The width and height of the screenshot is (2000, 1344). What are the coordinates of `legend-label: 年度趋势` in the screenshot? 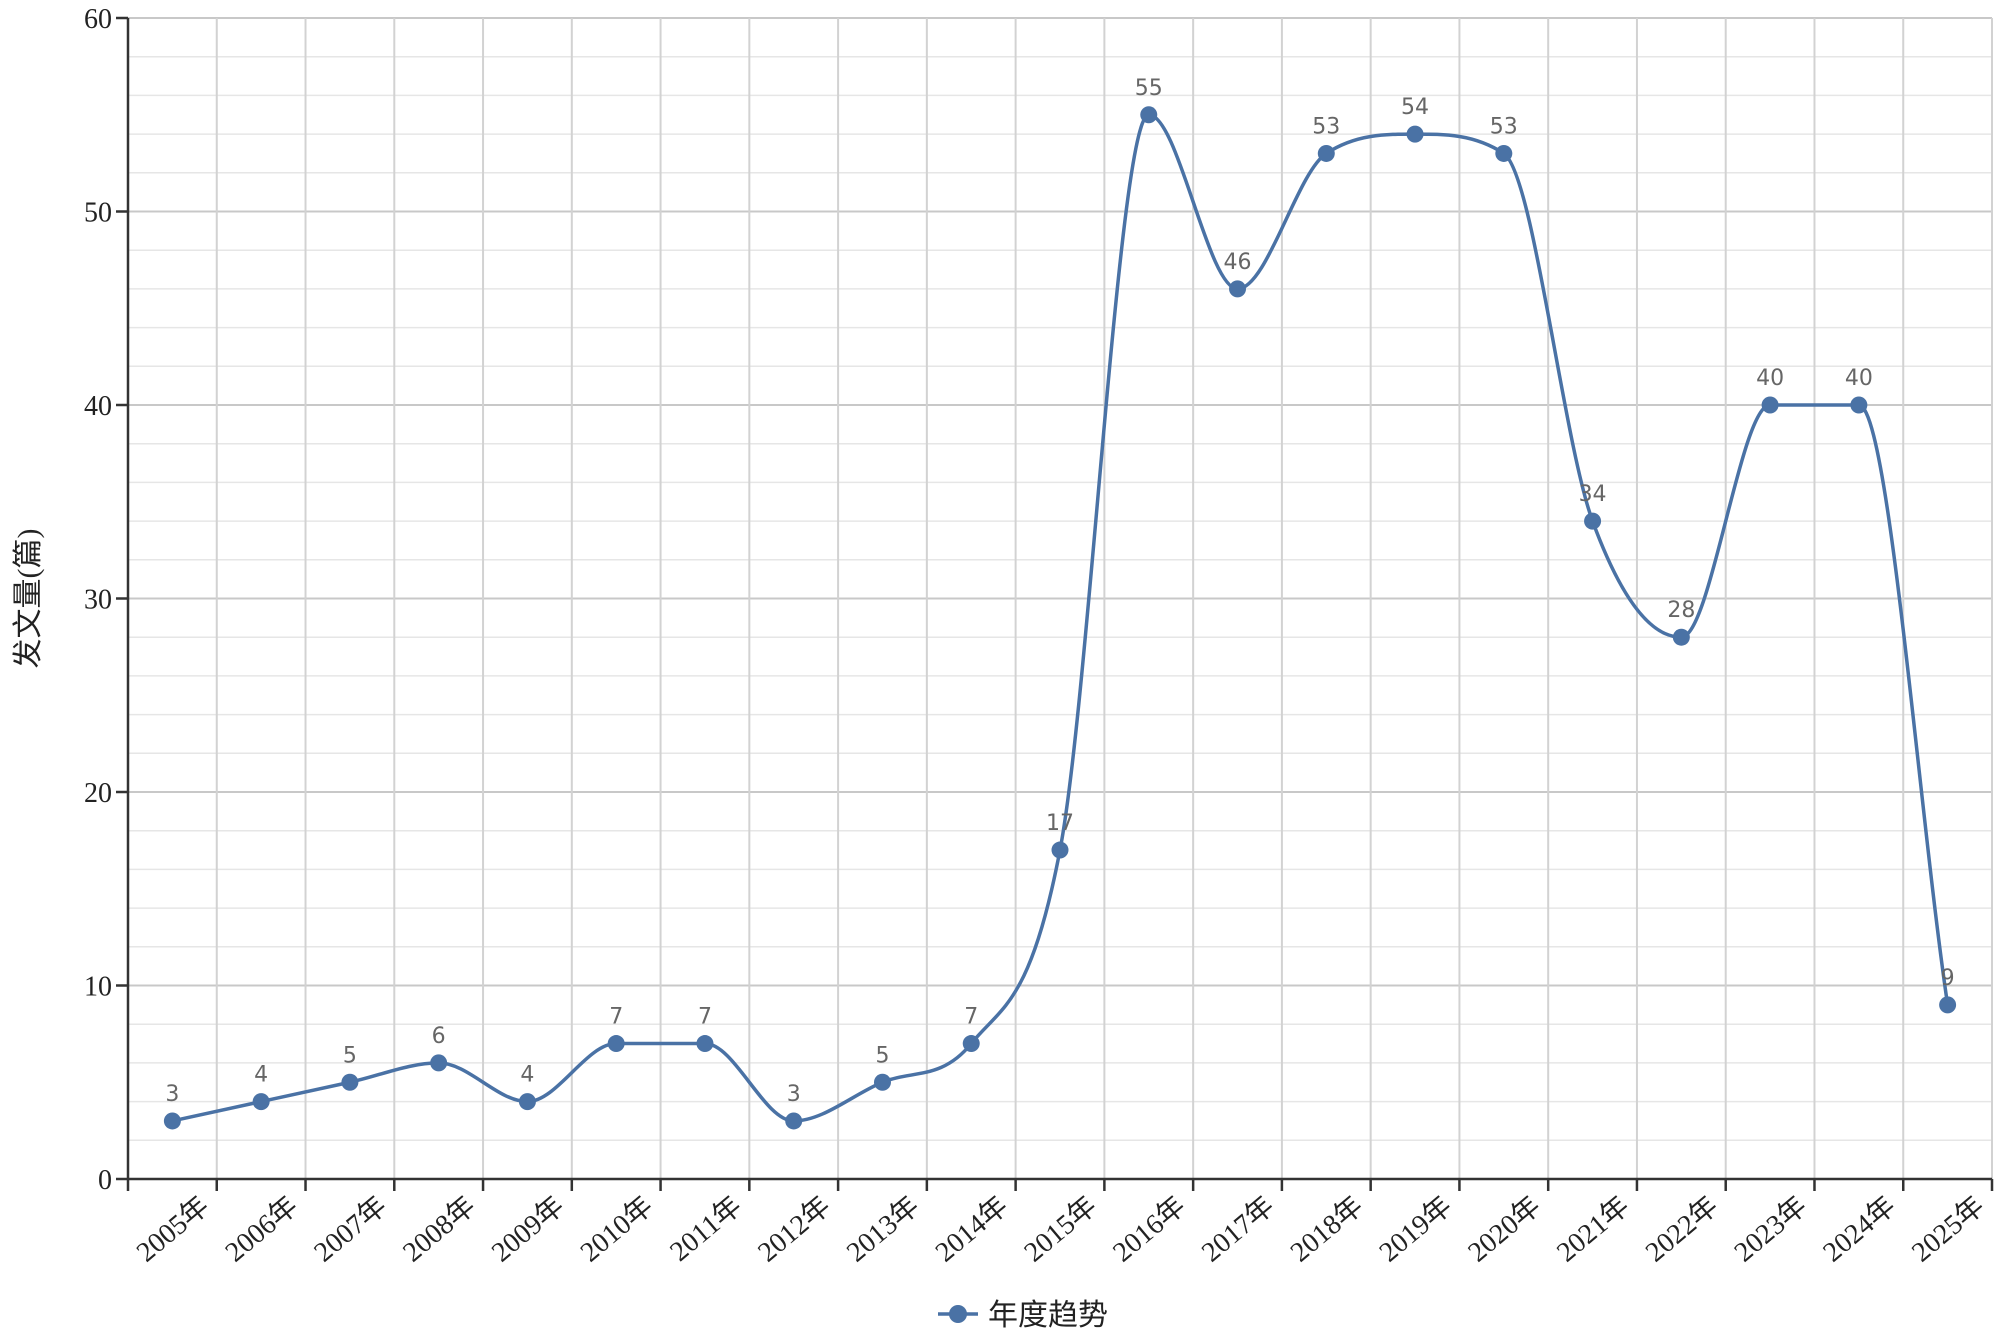 It's located at (1048, 1315).